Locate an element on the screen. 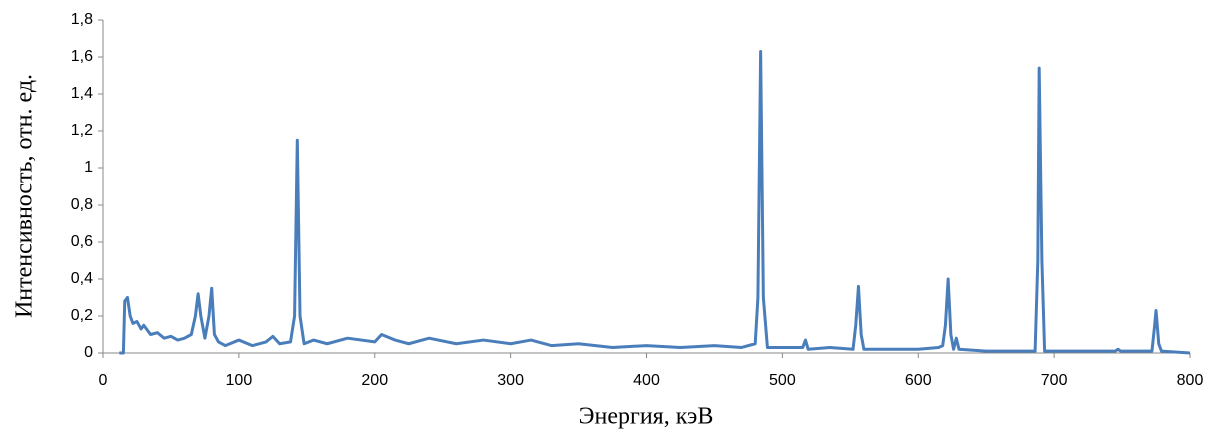 Image resolution: width=1209 pixels, height=434 pixels. x-tick-label: 100 is located at coordinates (239, 380).